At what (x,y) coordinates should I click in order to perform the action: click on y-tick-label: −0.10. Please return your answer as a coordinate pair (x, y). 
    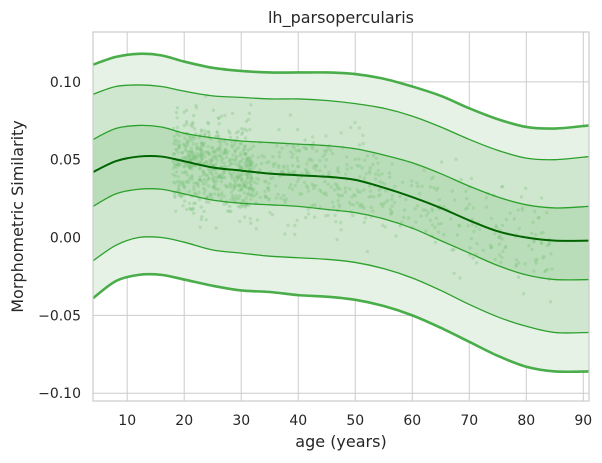
    Looking at the image, I should click on (59, 394).